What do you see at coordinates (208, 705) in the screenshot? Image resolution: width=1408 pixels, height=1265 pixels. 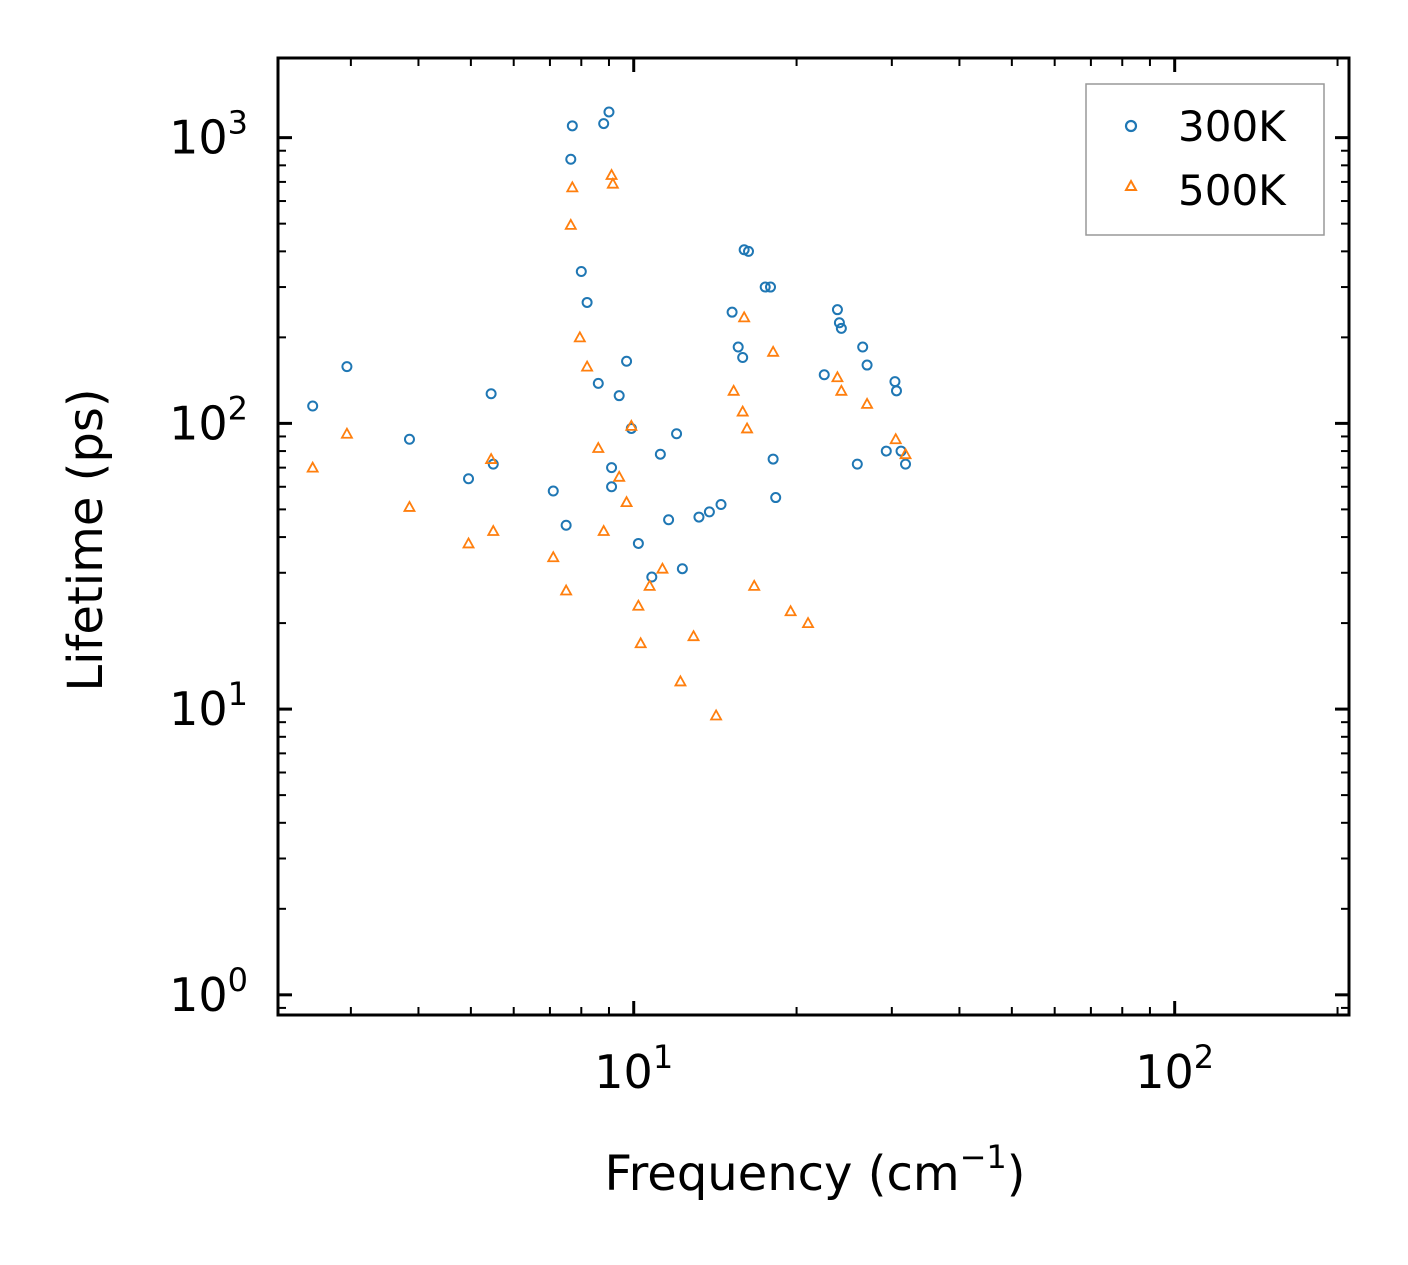 I see `y-tick-label: 10¹` at bounding box center [208, 705].